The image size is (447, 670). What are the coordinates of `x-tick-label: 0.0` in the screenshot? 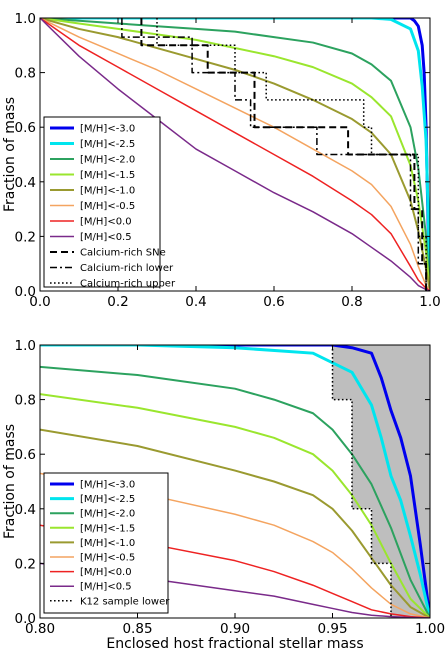 It's located at (39, 302).